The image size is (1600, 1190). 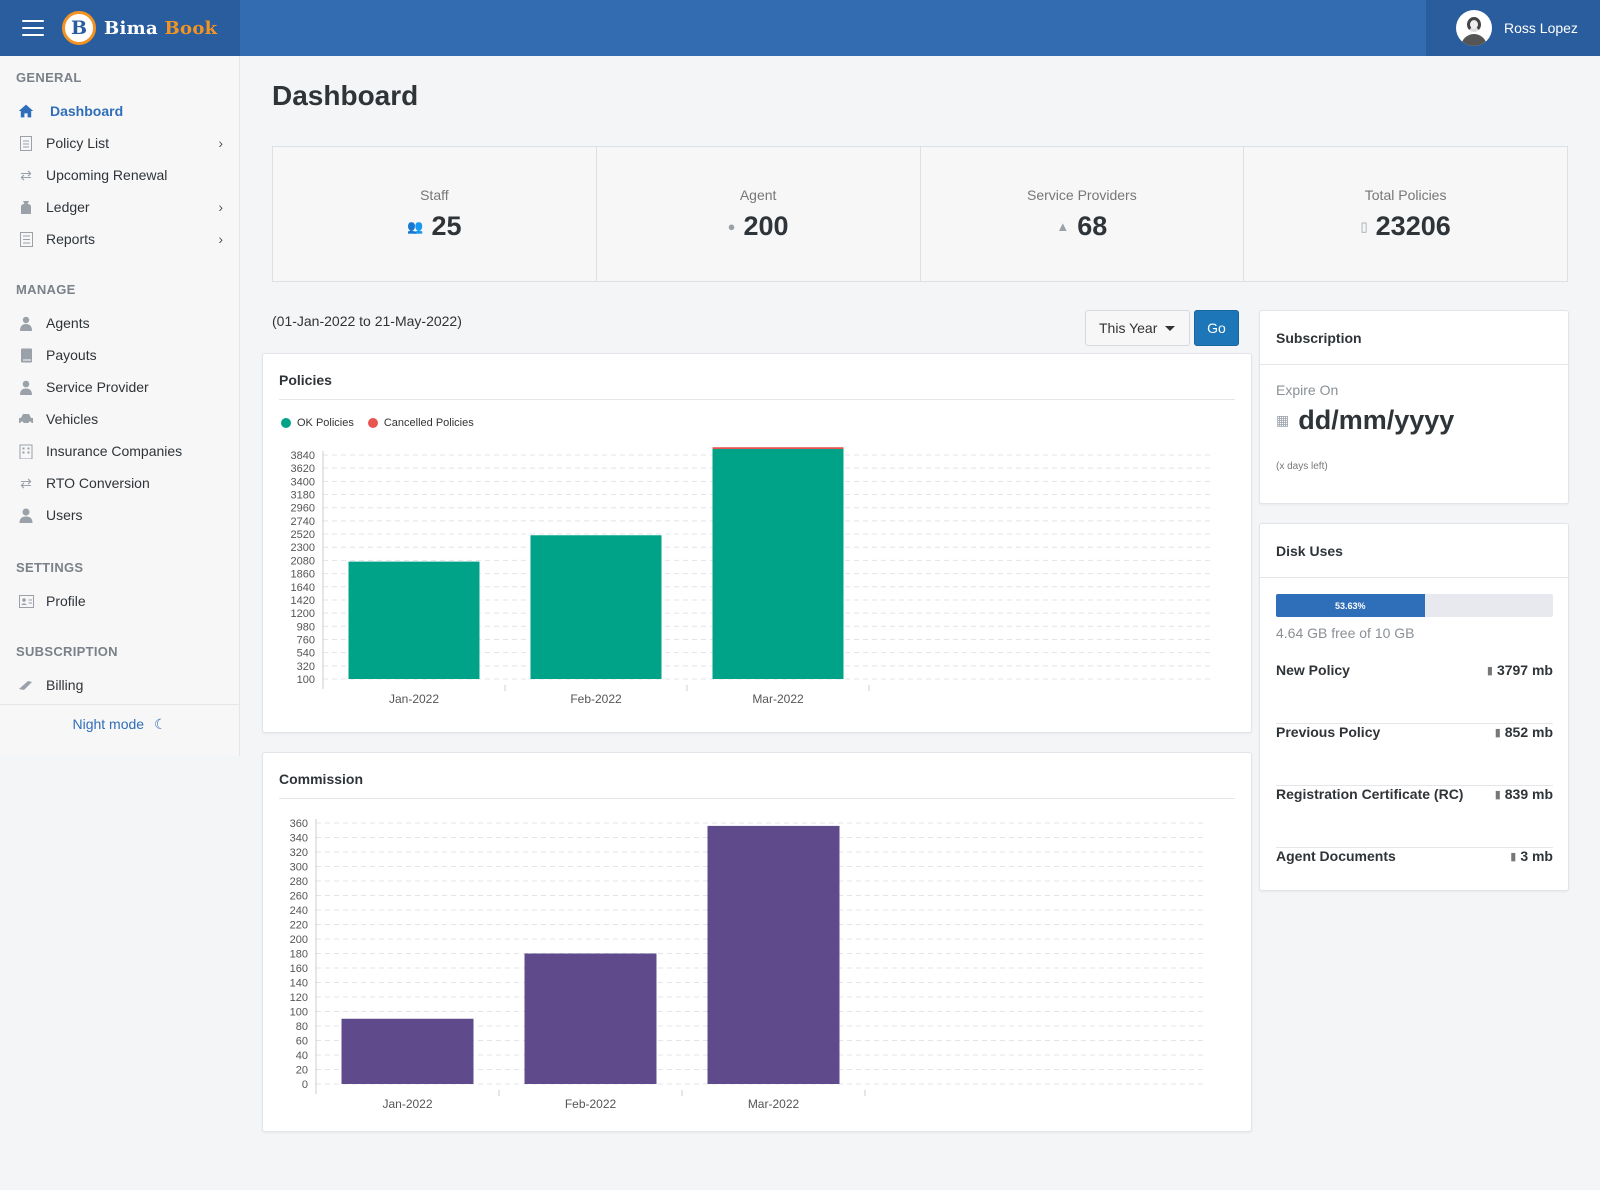 What do you see at coordinates (119, 323) in the screenshot?
I see `sidebar-item-agents: Agents` at bounding box center [119, 323].